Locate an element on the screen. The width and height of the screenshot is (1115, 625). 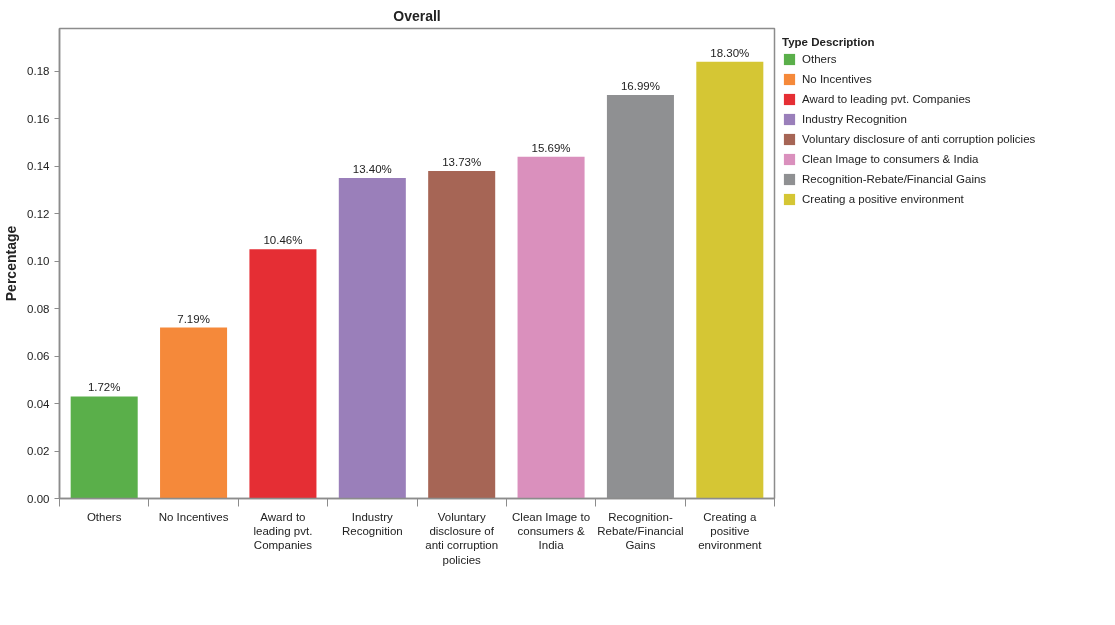
annotation: 13.40% is located at coordinates (372, 169).